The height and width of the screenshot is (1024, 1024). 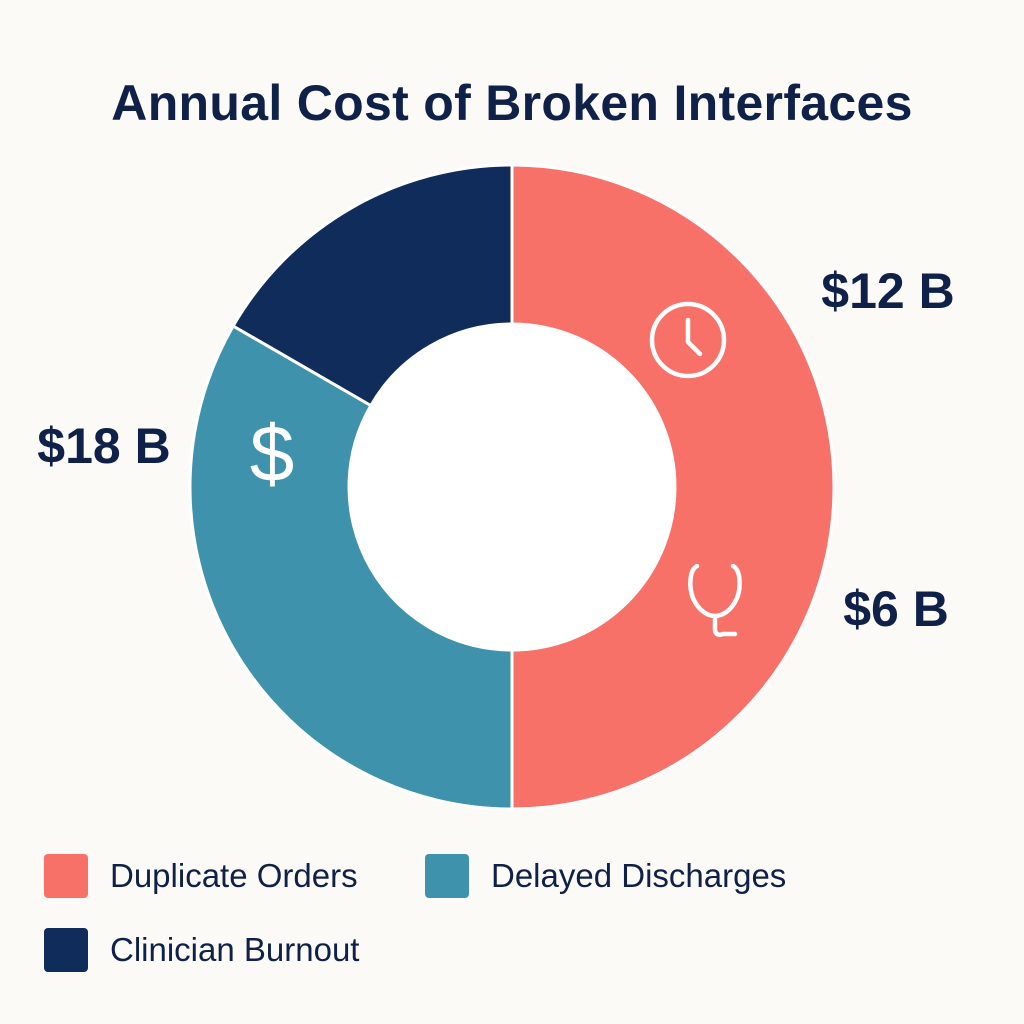 What do you see at coordinates (715, 600) in the screenshot?
I see `stethoscope-icon` at bounding box center [715, 600].